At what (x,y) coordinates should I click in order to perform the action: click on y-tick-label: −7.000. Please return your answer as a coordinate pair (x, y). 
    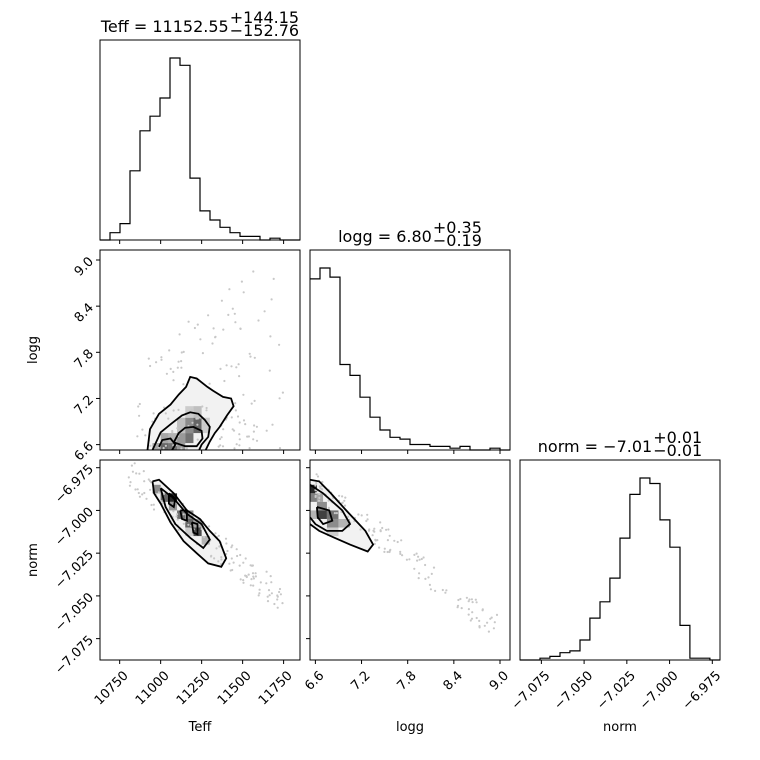
    Looking at the image, I should click on (74, 527).